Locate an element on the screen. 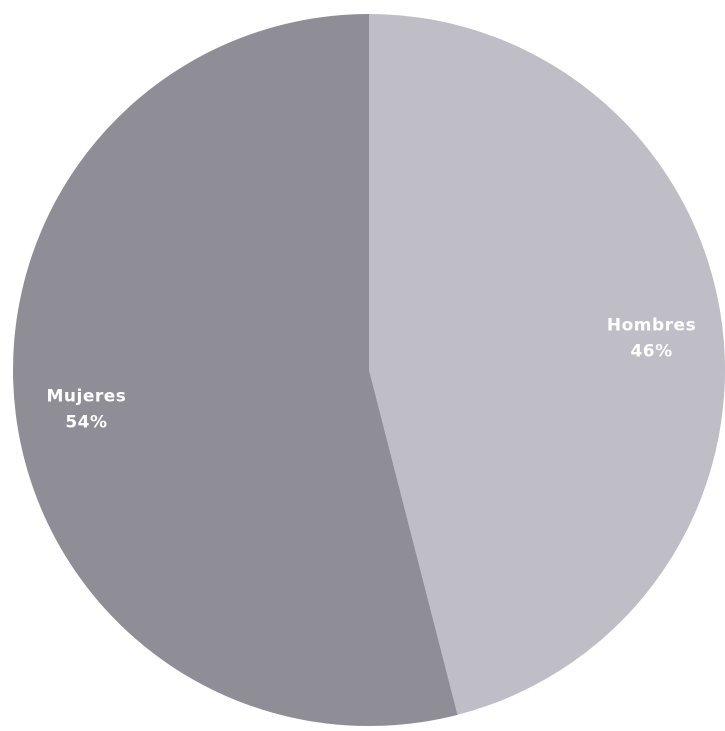 The height and width of the screenshot is (731, 725). pie-value-label-hombres: 46% is located at coordinates (651, 351).